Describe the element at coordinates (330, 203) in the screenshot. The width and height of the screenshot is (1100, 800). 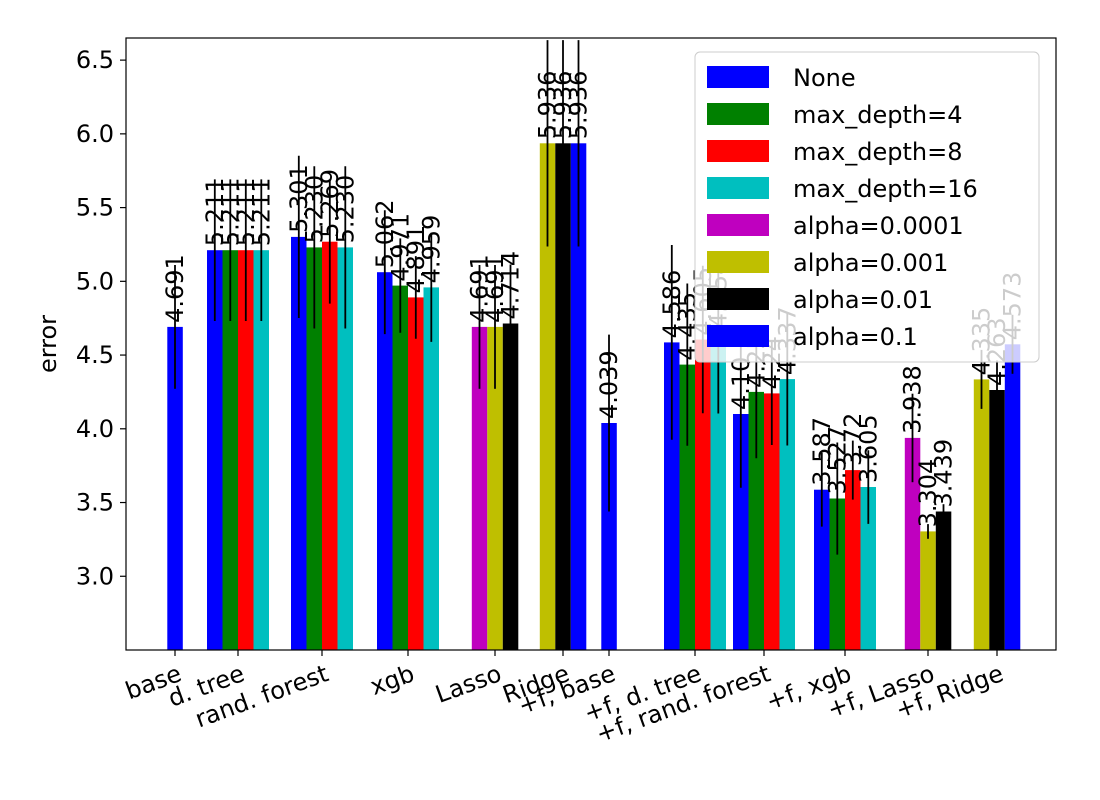
I see `bar-value-label: 5.269` at that location.